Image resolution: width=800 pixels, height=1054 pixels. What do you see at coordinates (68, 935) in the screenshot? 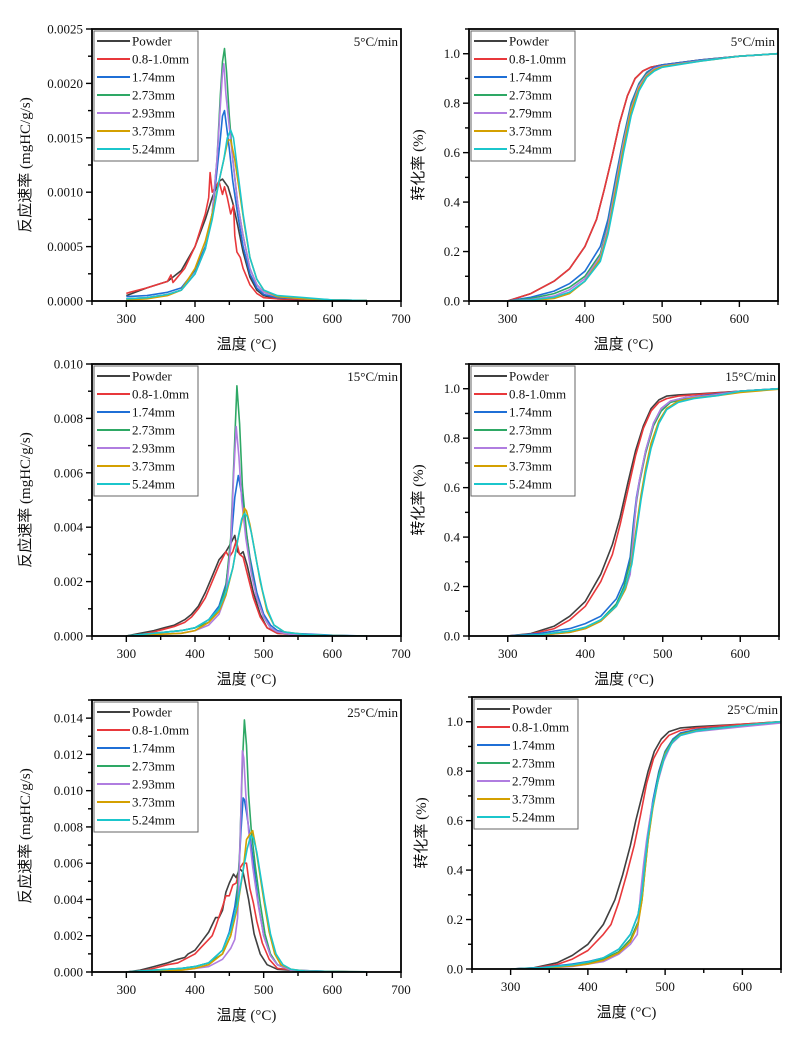
I see `y-tick-label: 0.002` at bounding box center [68, 935].